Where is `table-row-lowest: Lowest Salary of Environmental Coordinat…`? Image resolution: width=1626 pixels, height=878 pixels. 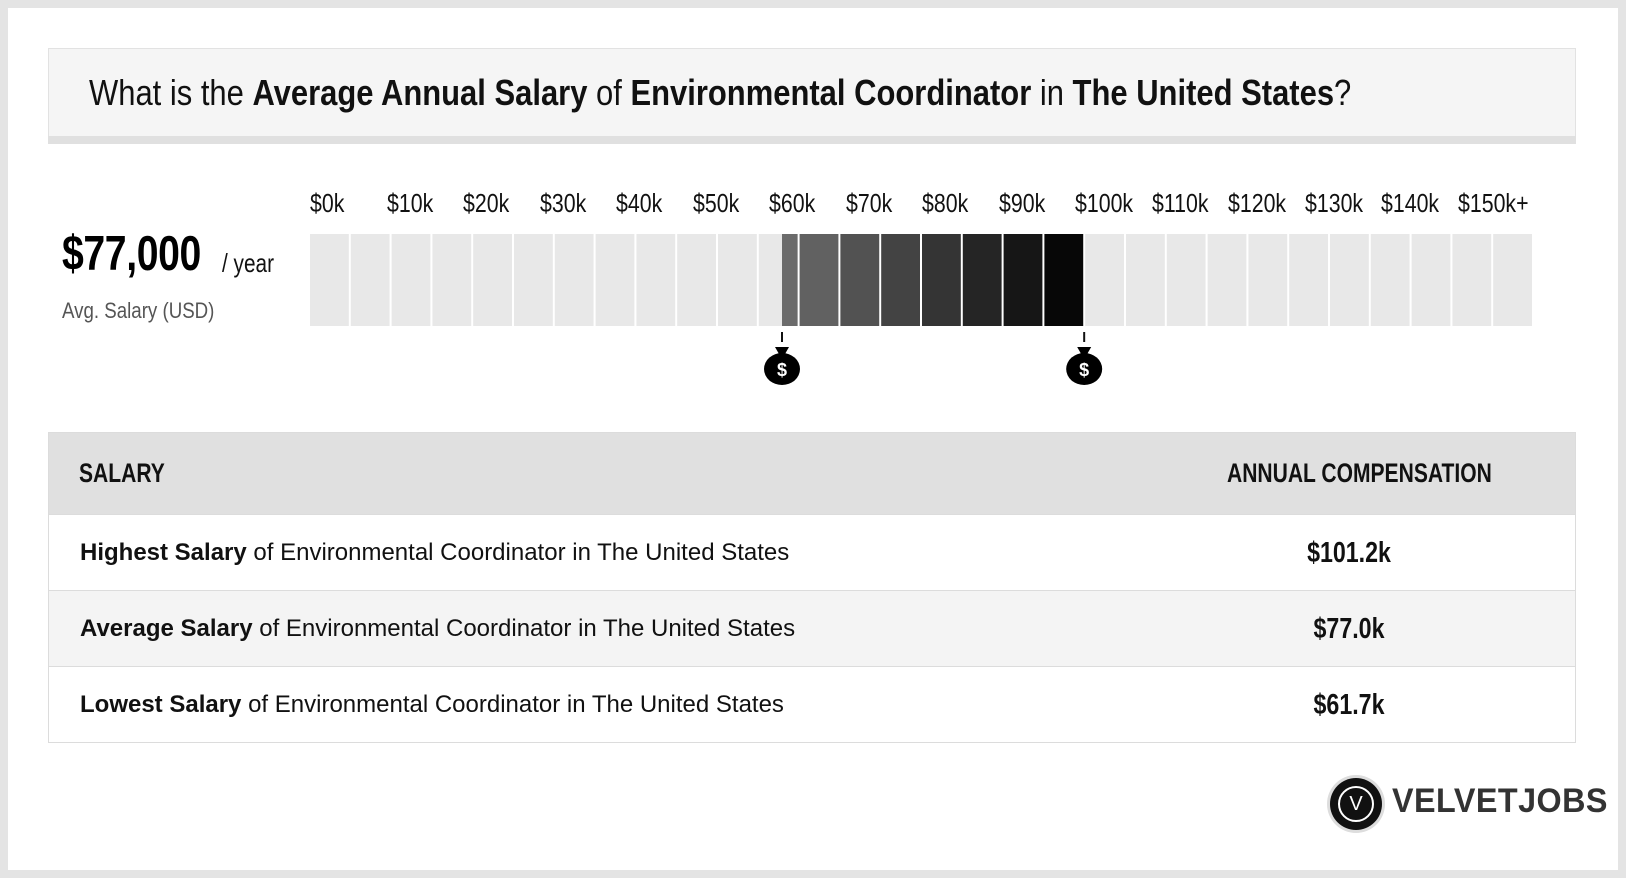 table-row-lowest: Lowest Salary of Environmental Coordinat… is located at coordinates (812, 704).